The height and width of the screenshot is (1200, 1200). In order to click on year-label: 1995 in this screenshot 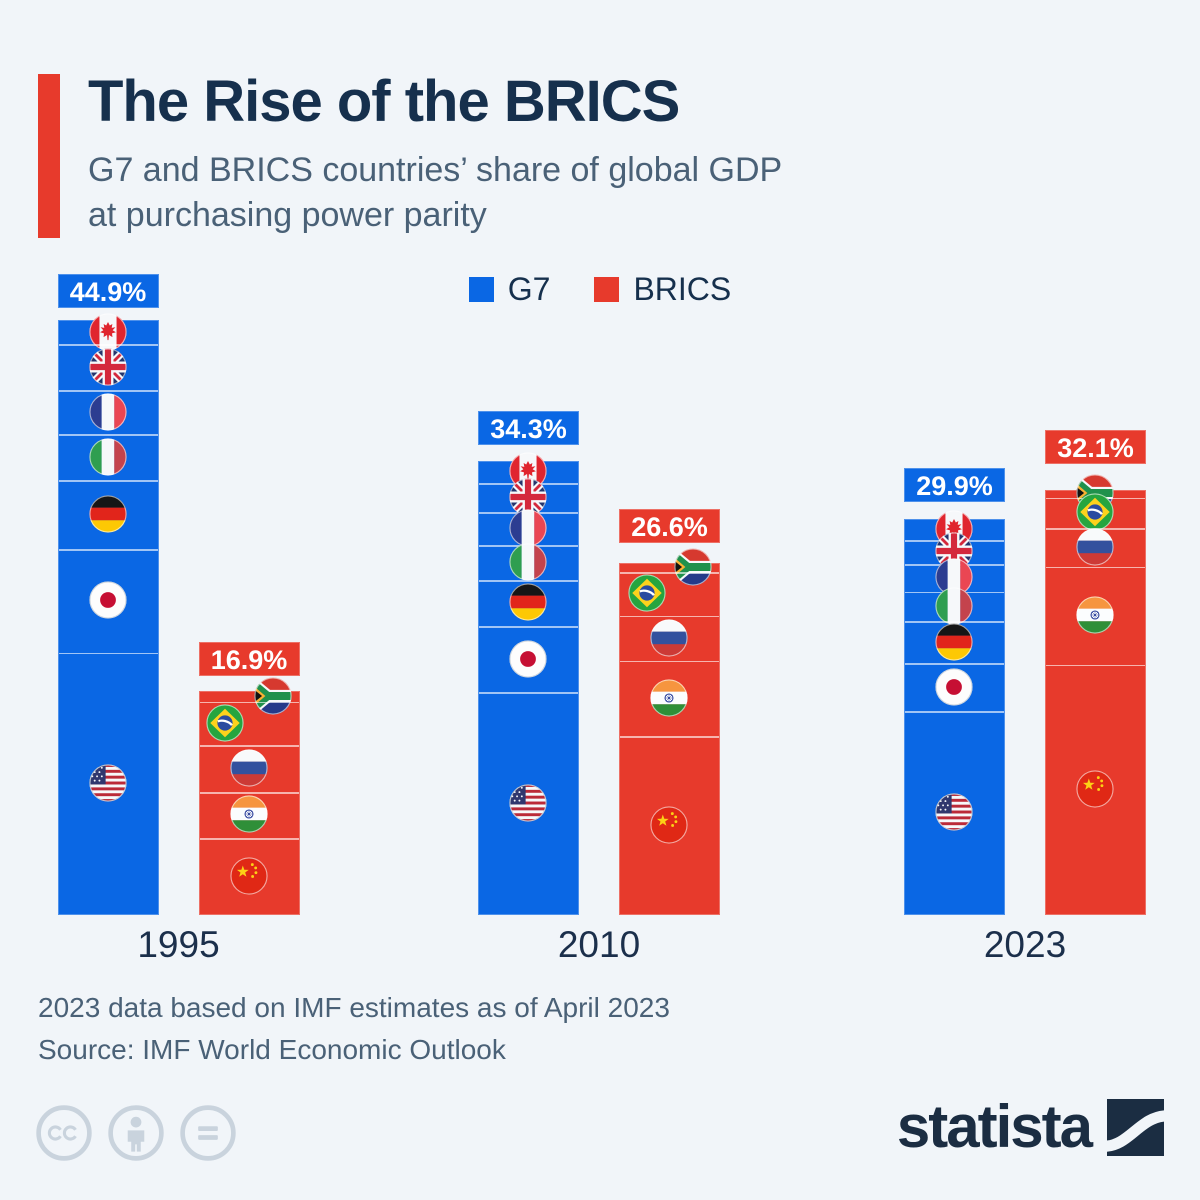, I will do `click(178, 944)`.